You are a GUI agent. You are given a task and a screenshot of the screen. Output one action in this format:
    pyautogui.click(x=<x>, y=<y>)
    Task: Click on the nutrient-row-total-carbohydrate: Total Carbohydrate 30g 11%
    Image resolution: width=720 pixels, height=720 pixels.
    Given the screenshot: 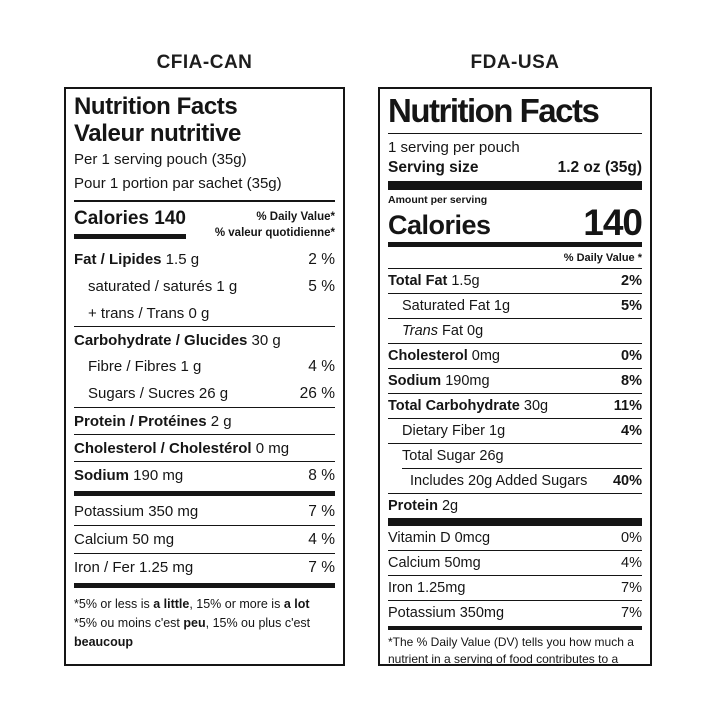 What is the action you would take?
    pyautogui.click(x=515, y=405)
    